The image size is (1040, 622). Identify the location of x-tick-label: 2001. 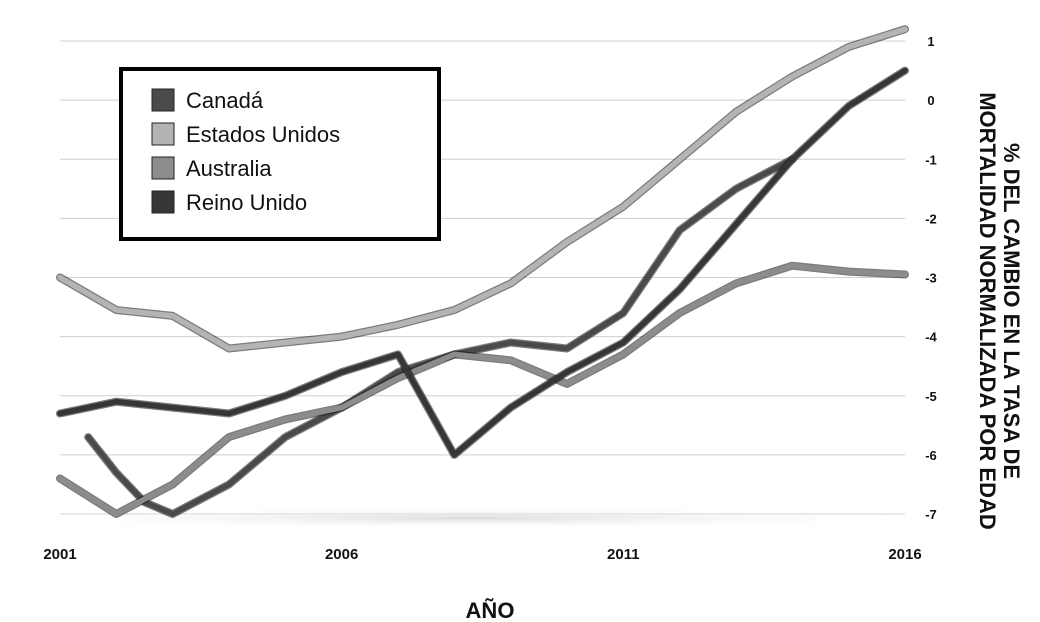
(59, 554).